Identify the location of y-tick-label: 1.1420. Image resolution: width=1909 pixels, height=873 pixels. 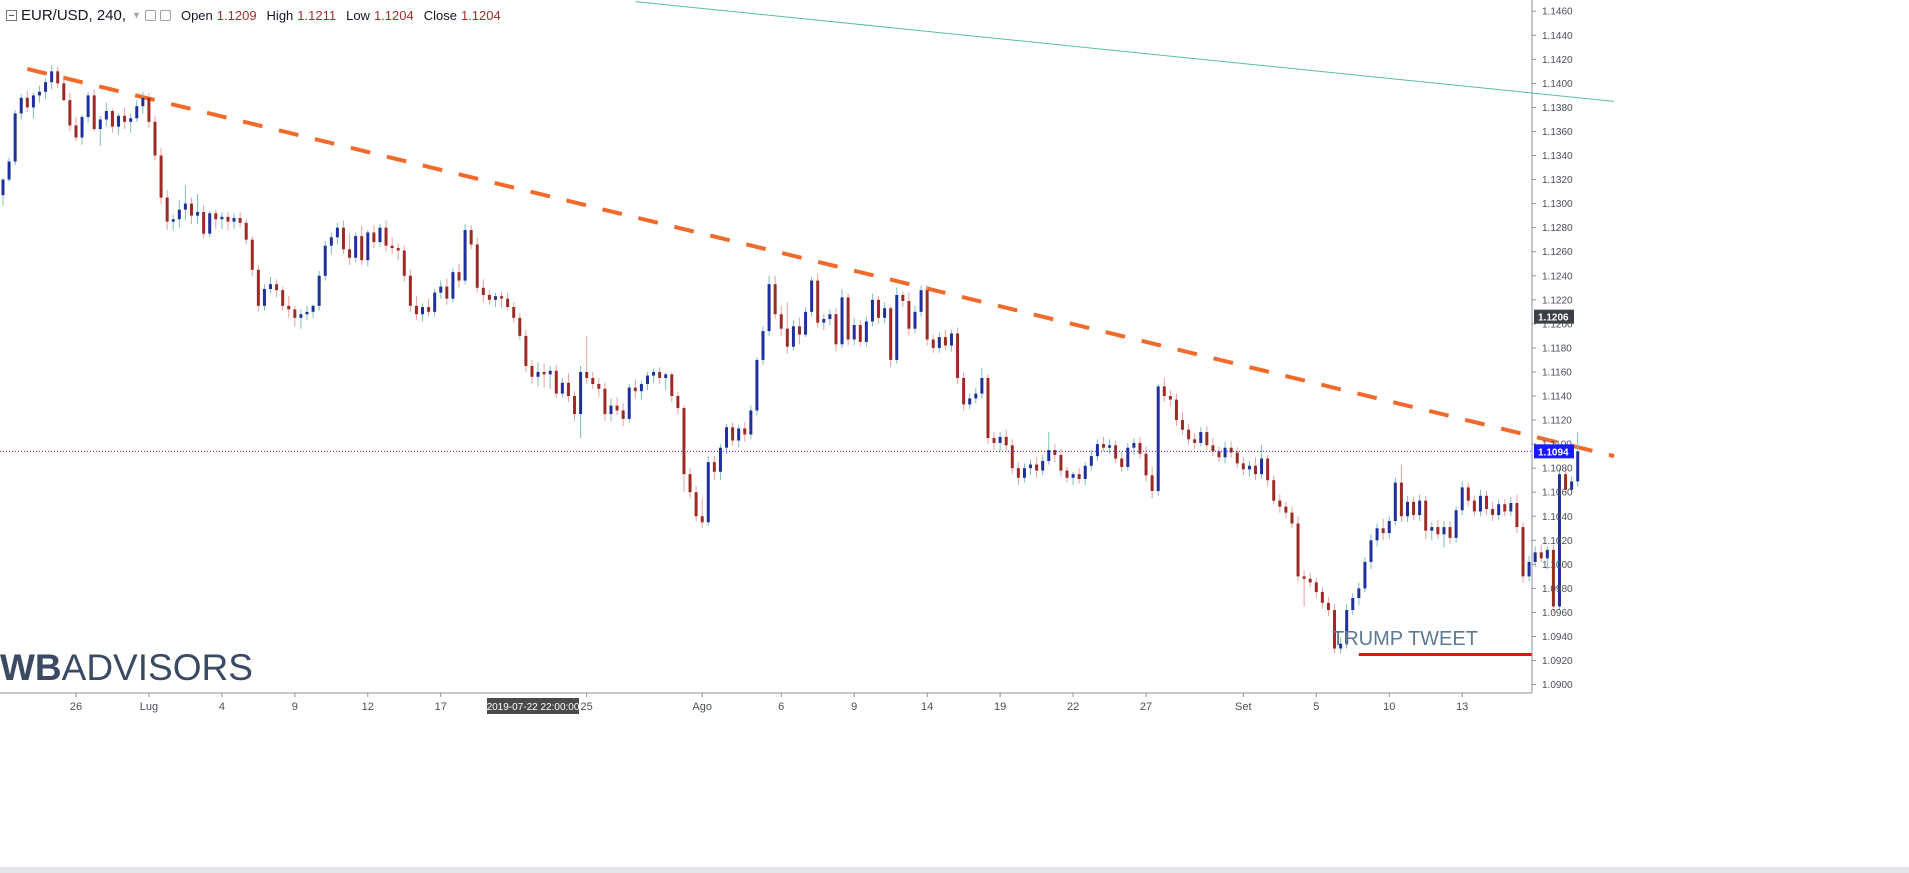
(1557, 60).